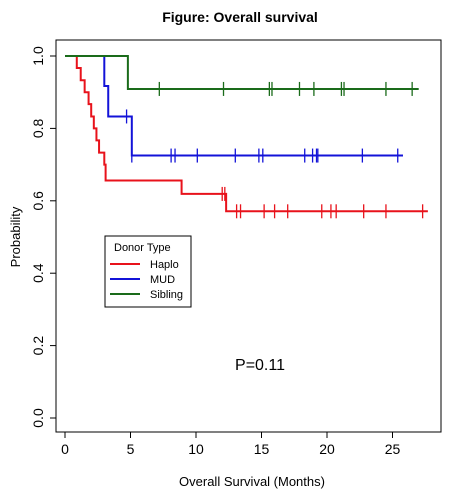 The width and height of the screenshot is (449, 500). Describe the element at coordinates (260, 365) in the screenshot. I see `p-value-annotation: P=0.11` at that location.